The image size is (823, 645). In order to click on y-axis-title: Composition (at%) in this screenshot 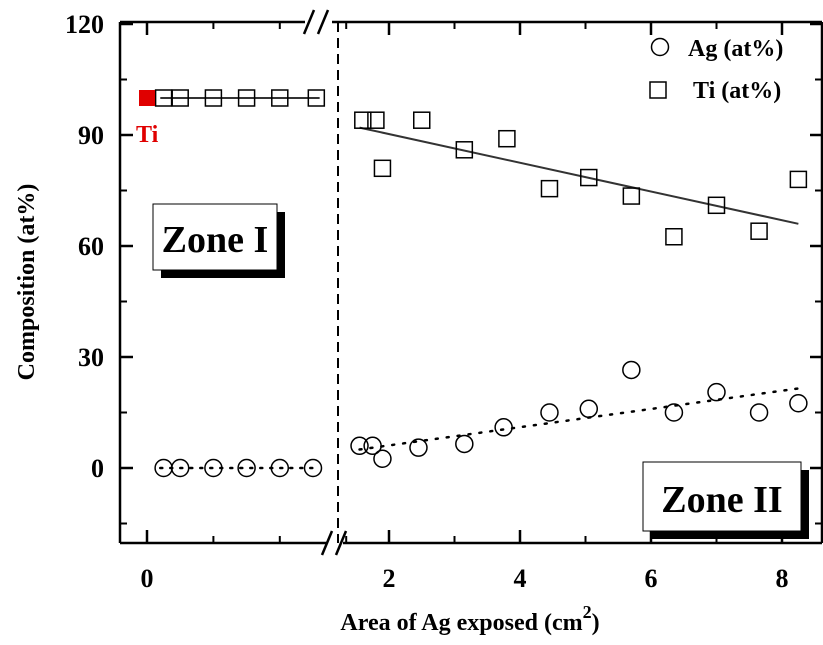, I will do `click(27, 282)`.